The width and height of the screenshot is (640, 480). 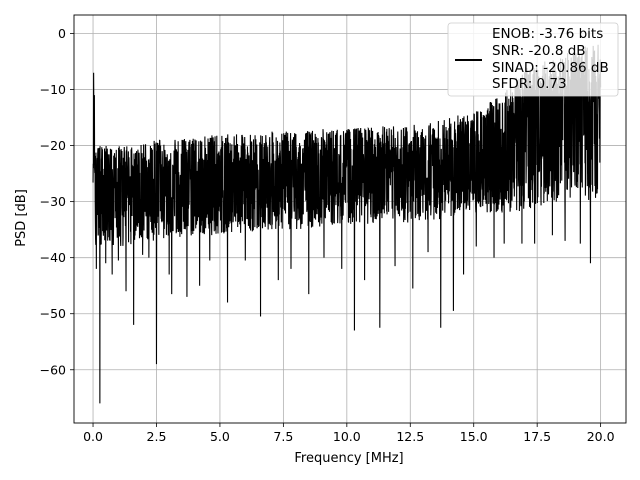 What do you see at coordinates (53, 369) in the screenshot?
I see `y-tick-label: −60` at bounding box center [53, 369].